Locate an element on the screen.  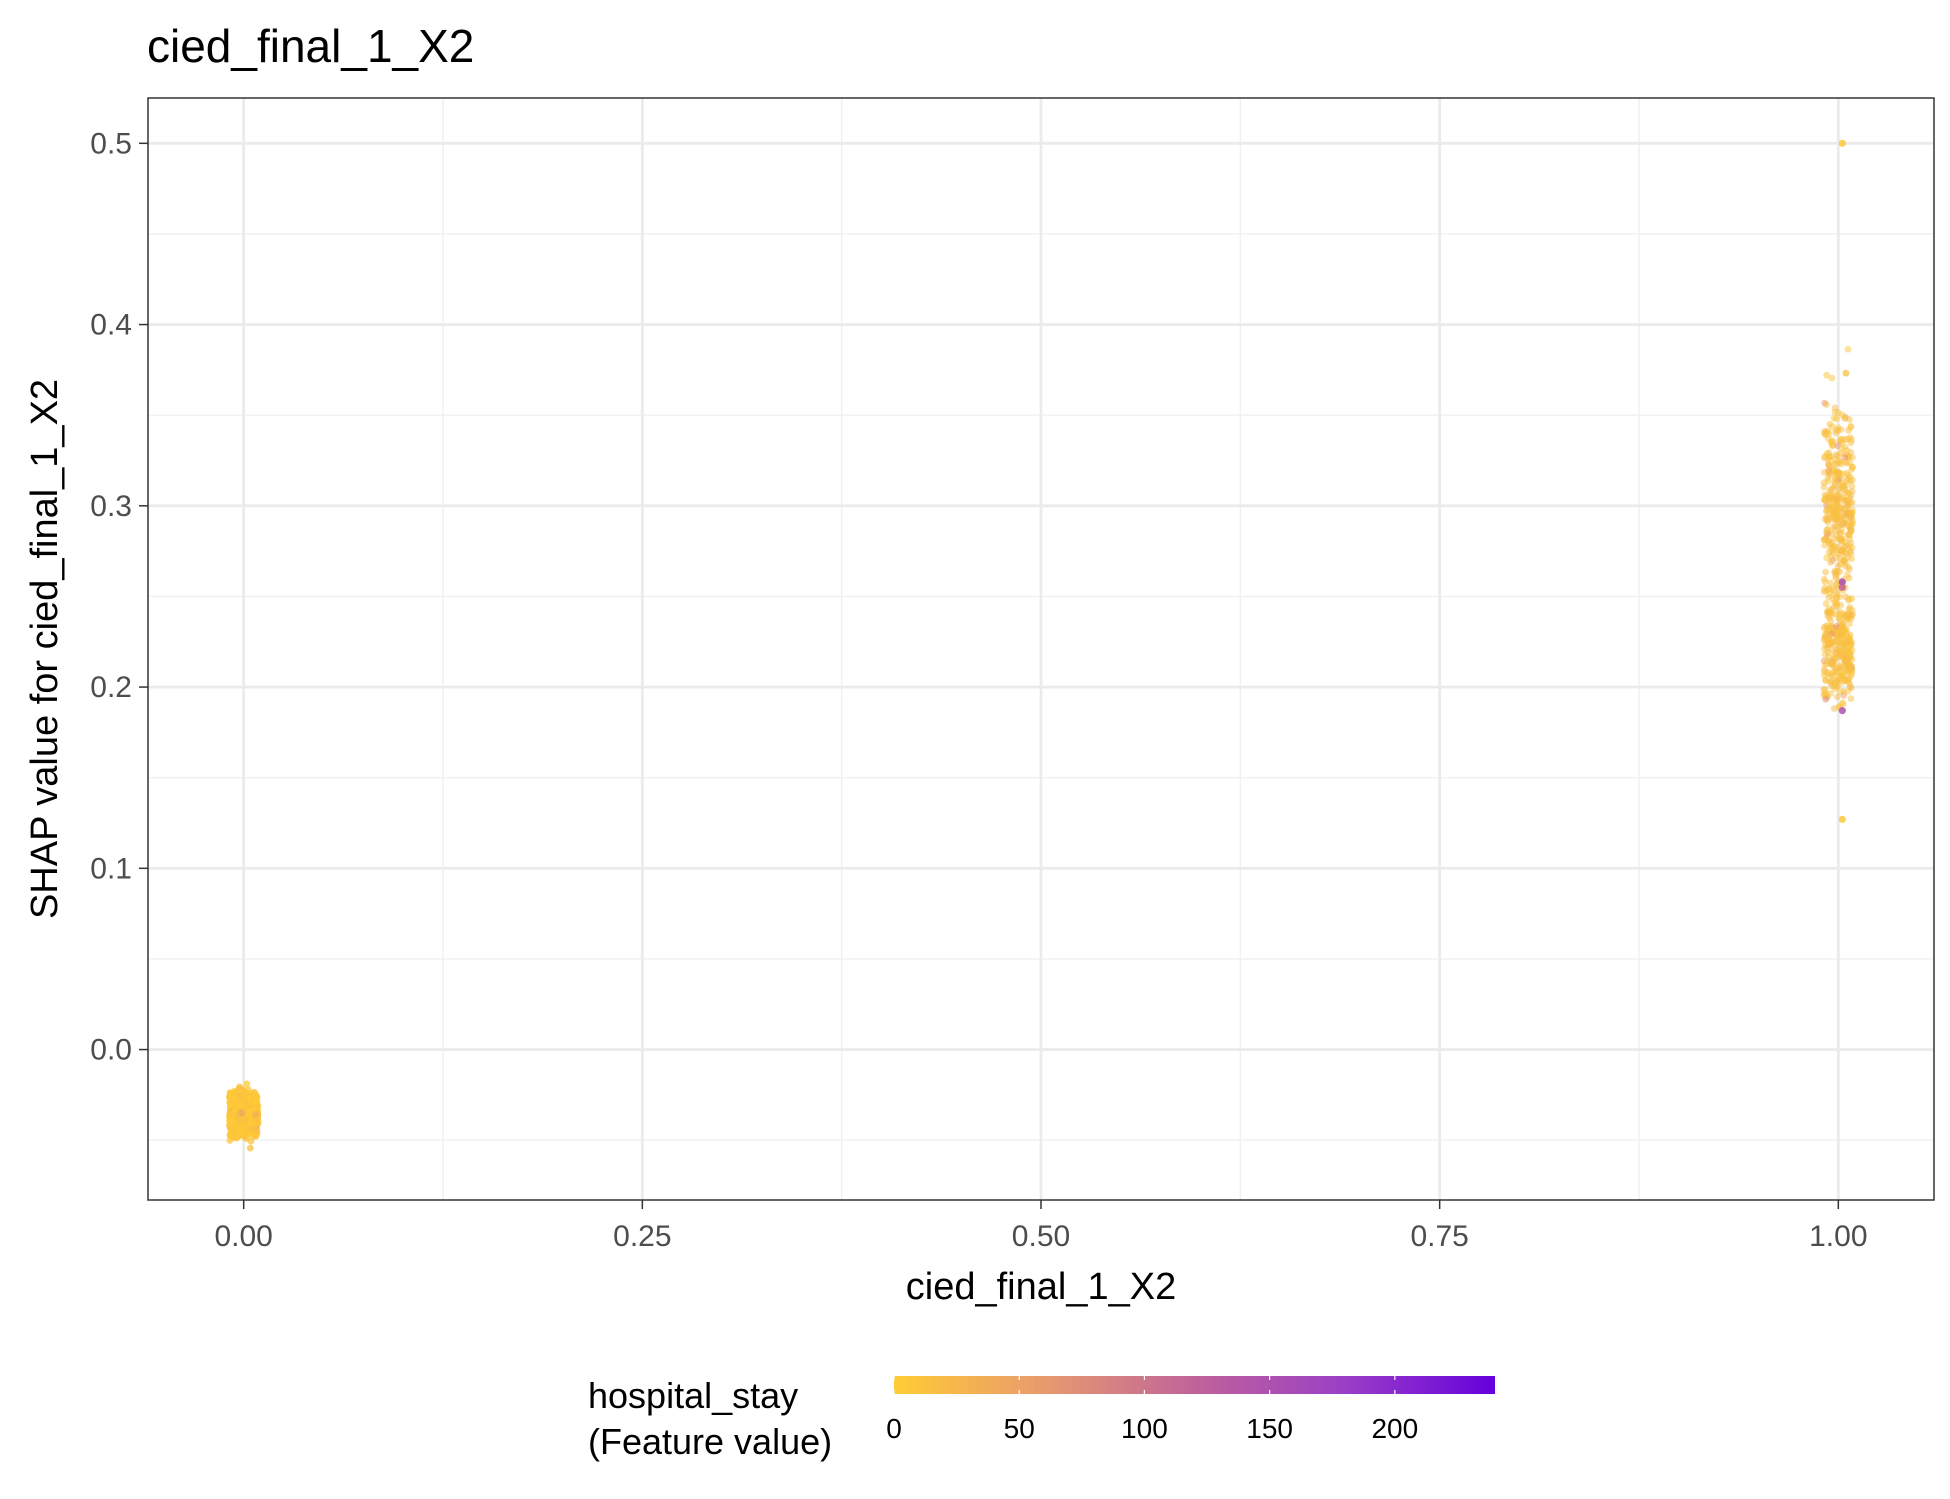
legend-title-line1: hospital_stay is located at coordinates (693, 1395).